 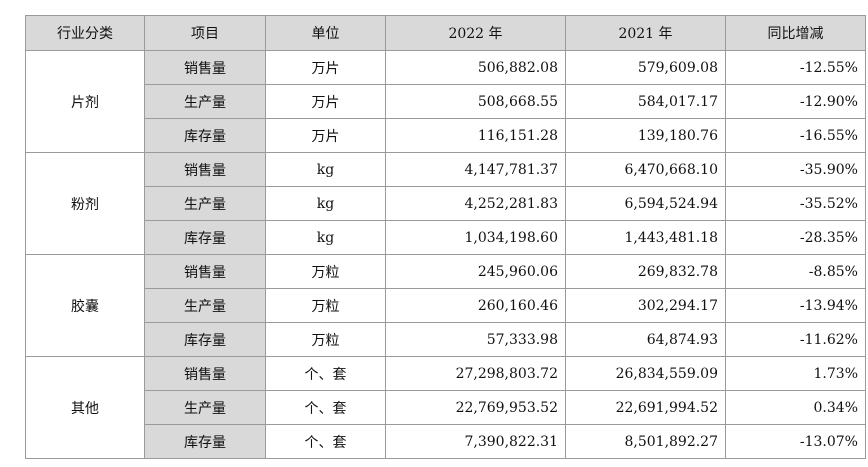 I want to click on value-2021-cell: 64,874.93, so click(x=645, y=339).